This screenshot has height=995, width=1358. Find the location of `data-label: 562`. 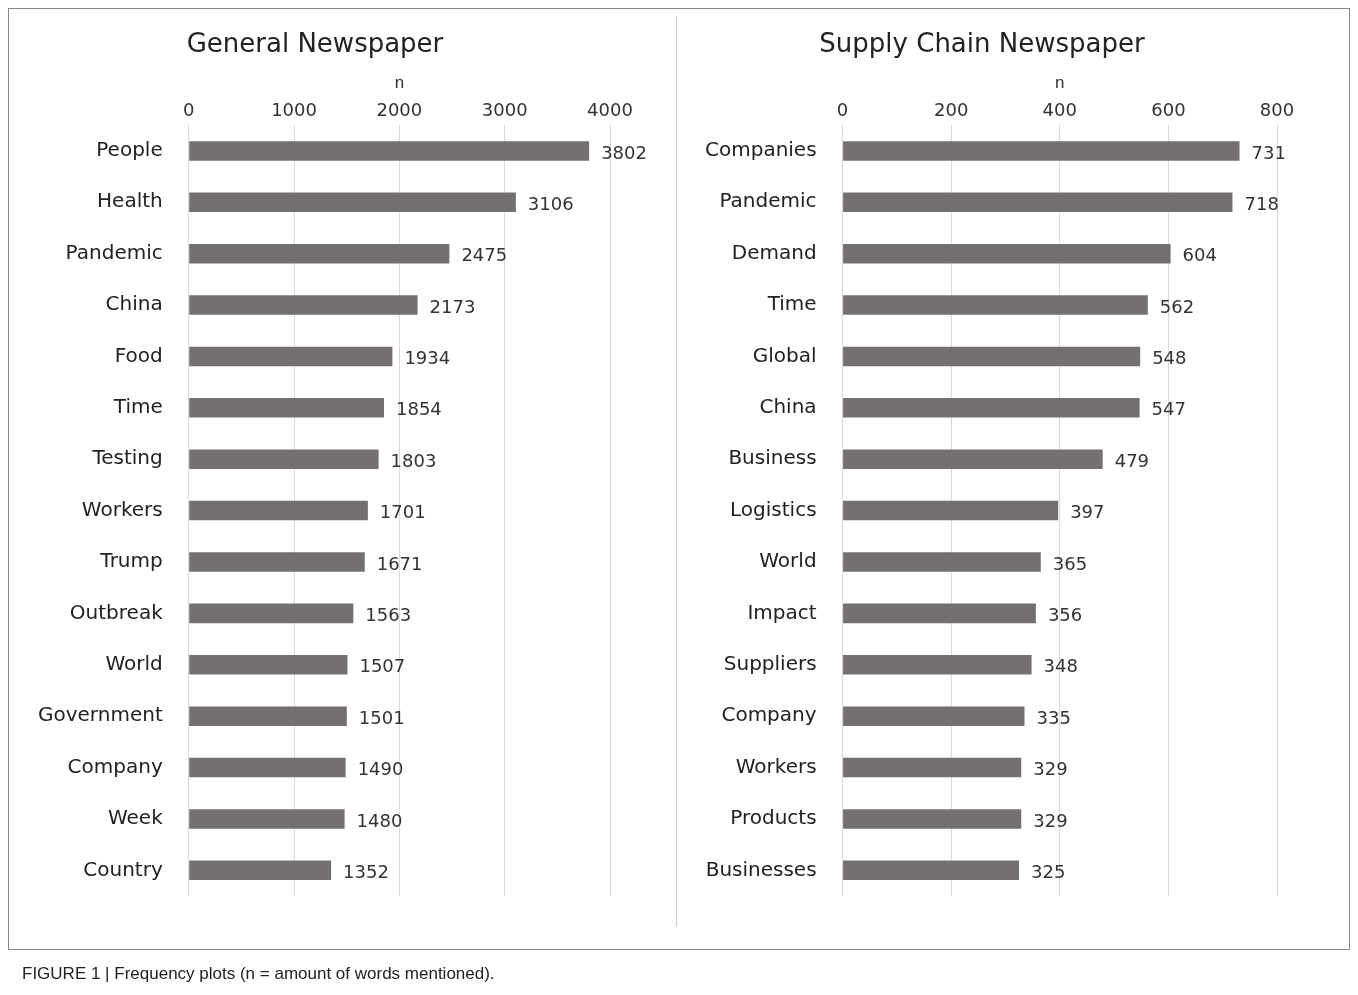

data-label: 562 is located at coordinates (1177, 306).